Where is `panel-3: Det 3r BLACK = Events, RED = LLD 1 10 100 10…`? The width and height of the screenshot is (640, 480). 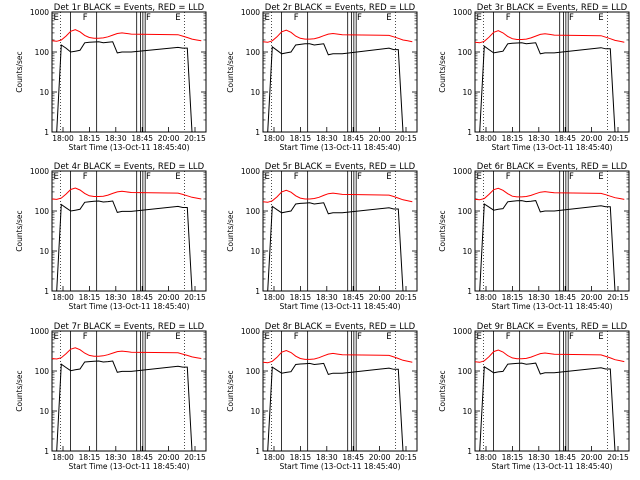
panel-3: Det 3r BLACK = Events, RED = LLD 1 10 100 10… is located at coordinates (534, 77).